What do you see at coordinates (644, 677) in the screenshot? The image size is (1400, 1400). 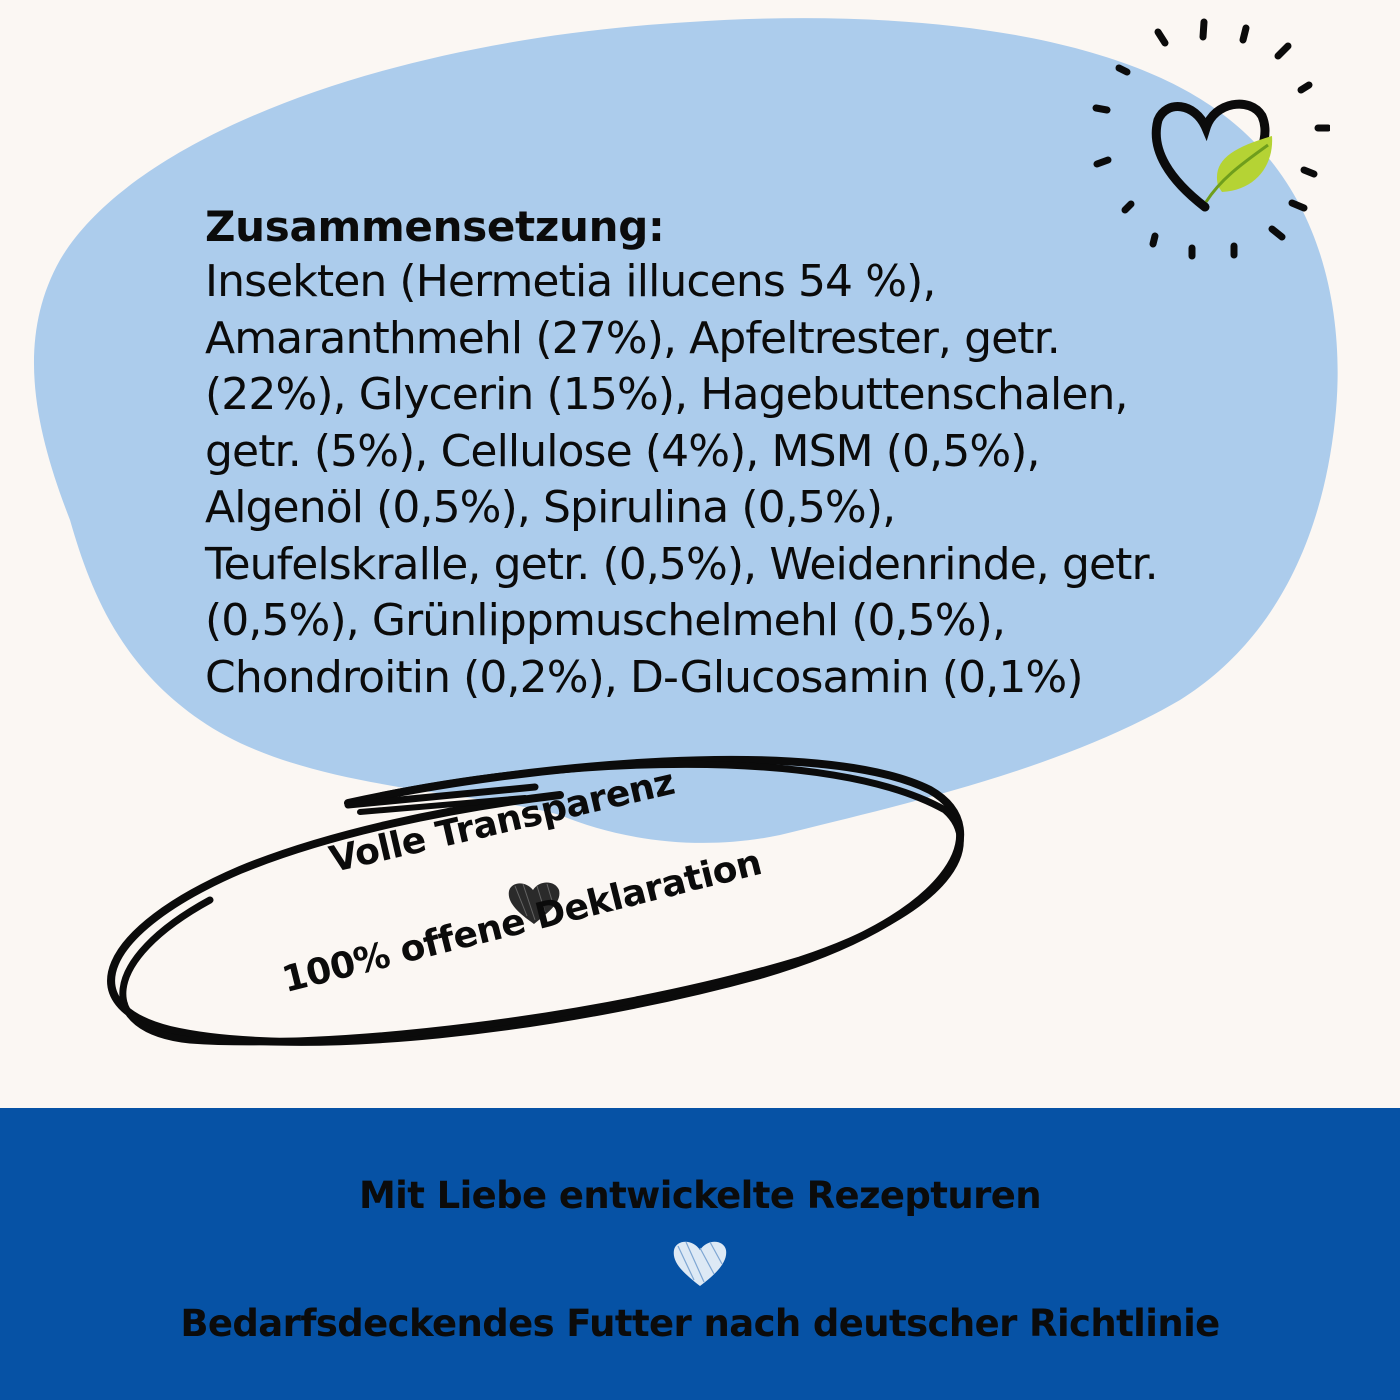 I see `ingredient-line: Chondroitin (0,2%), D-Glucosamin (0,1%)` at bounding box center [644, 677].